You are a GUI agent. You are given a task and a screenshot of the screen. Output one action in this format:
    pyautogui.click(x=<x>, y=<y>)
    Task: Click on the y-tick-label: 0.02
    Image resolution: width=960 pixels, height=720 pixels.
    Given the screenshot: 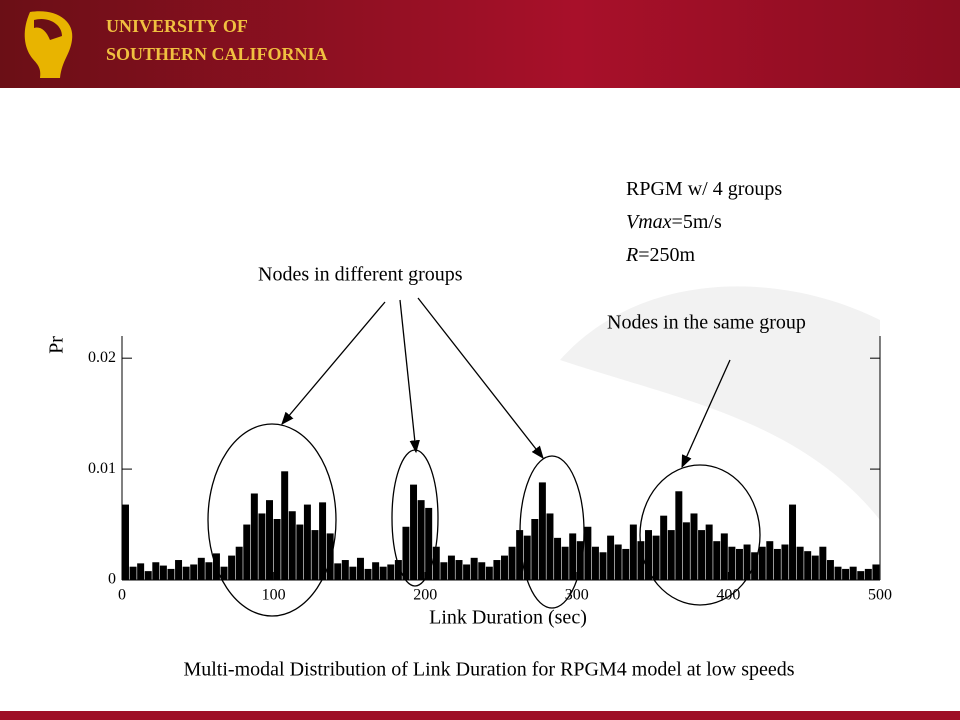 What is the action you would take?
    pyautogui.click(x=102, y=357)
    